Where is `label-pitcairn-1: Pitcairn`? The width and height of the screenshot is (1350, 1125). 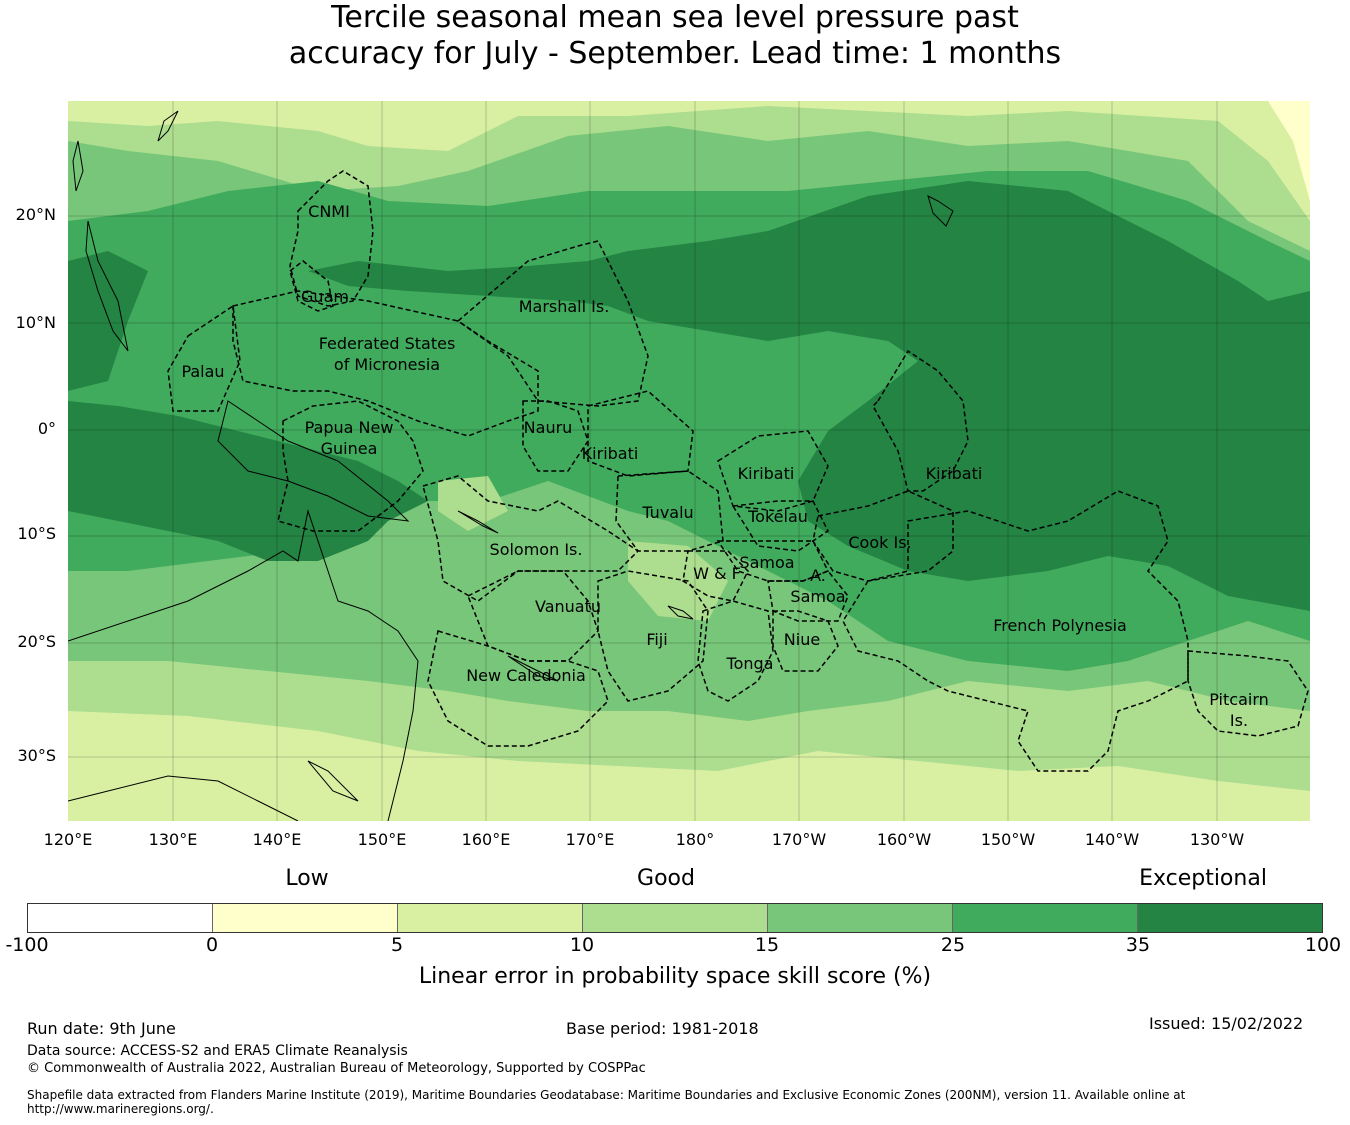 label-pitcairn-1: Pitcairn is located at coordinates (1239, 699).